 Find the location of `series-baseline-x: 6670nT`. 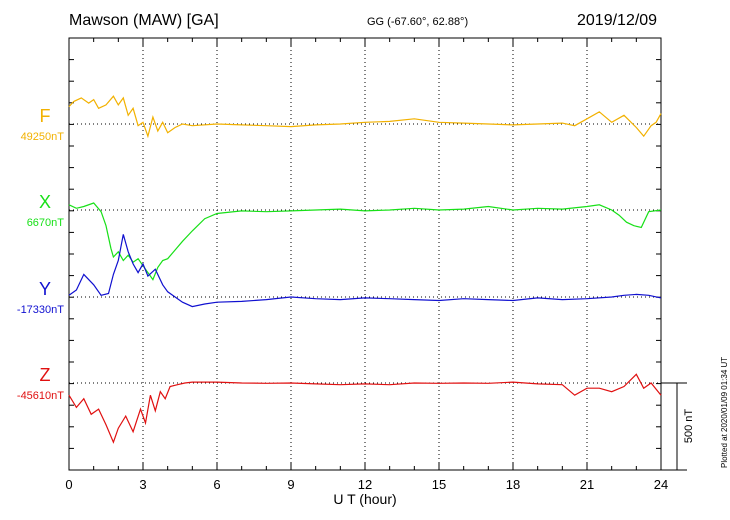

series-baseline-x: 6670nT is located at coordinates (46, 223).